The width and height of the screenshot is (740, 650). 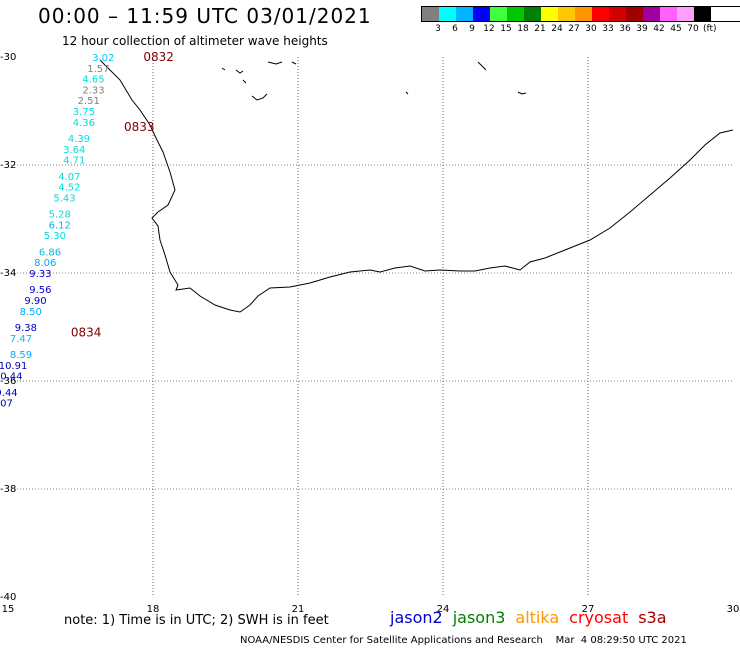 What do you see at coordinates (84, 123) in the screenshot?
I see `wave-height-value: 4.36` at bounding box center [84, 123].